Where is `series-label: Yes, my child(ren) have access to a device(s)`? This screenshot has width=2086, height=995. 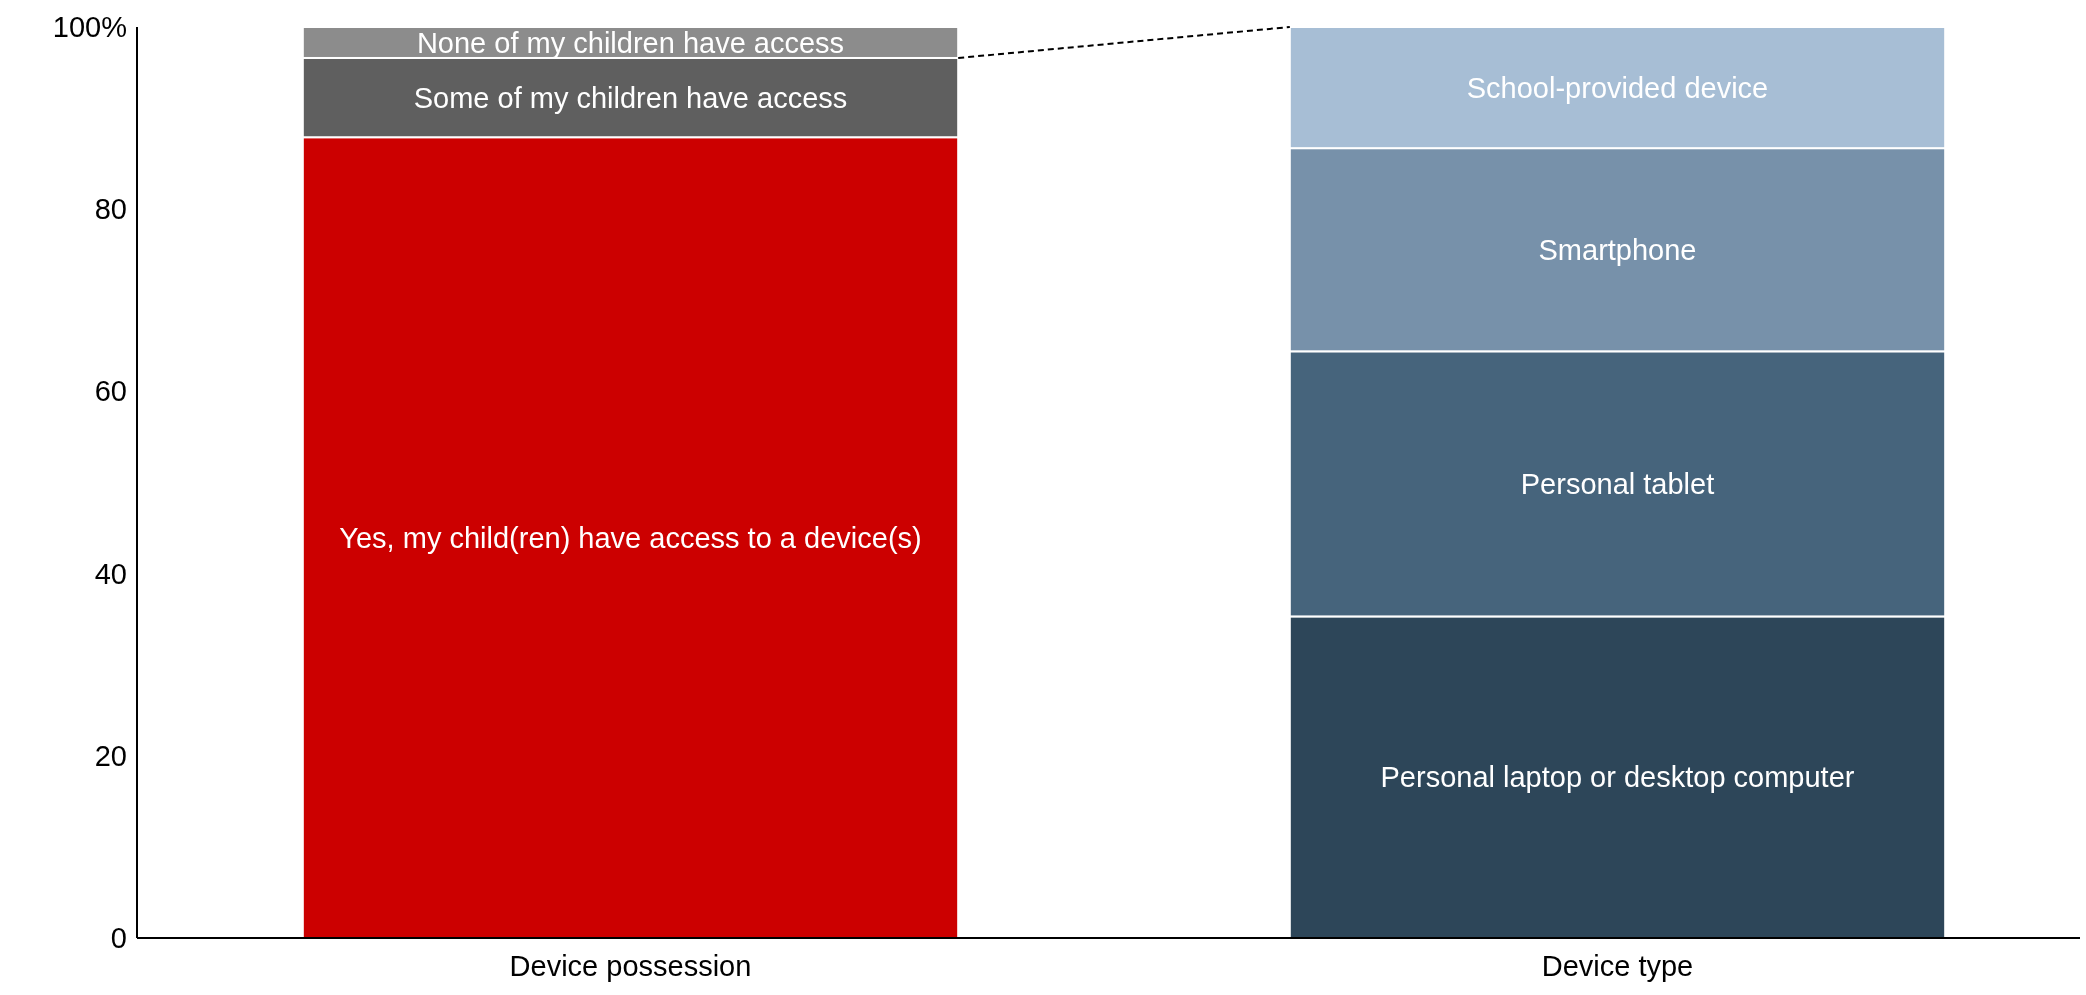
series-label: Yes, my child(ren) have access to a device(s) is located at coordinates (630, 537).